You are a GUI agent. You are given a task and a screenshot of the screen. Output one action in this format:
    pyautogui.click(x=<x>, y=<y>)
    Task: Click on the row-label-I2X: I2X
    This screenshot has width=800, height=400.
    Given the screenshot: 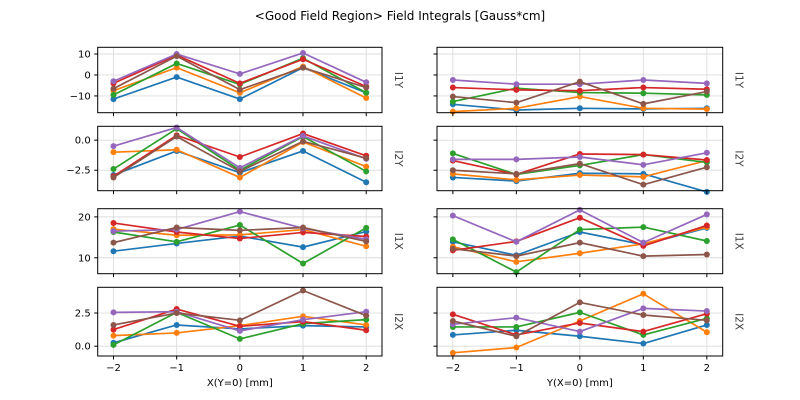 What is the action you would take?
    pyautogui.click(x=398, y=321)
    